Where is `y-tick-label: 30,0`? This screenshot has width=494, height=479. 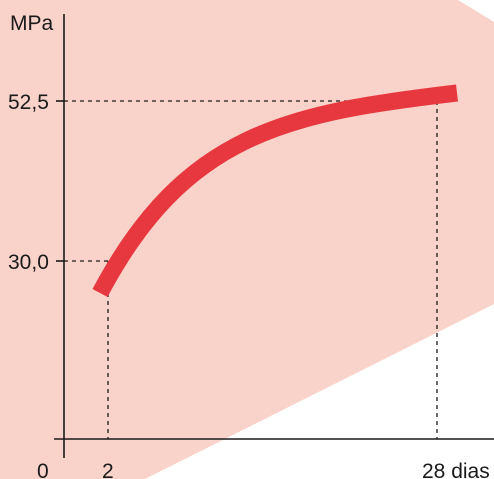
y-tick-label: 30,0 is located at coordinates (28, 262).